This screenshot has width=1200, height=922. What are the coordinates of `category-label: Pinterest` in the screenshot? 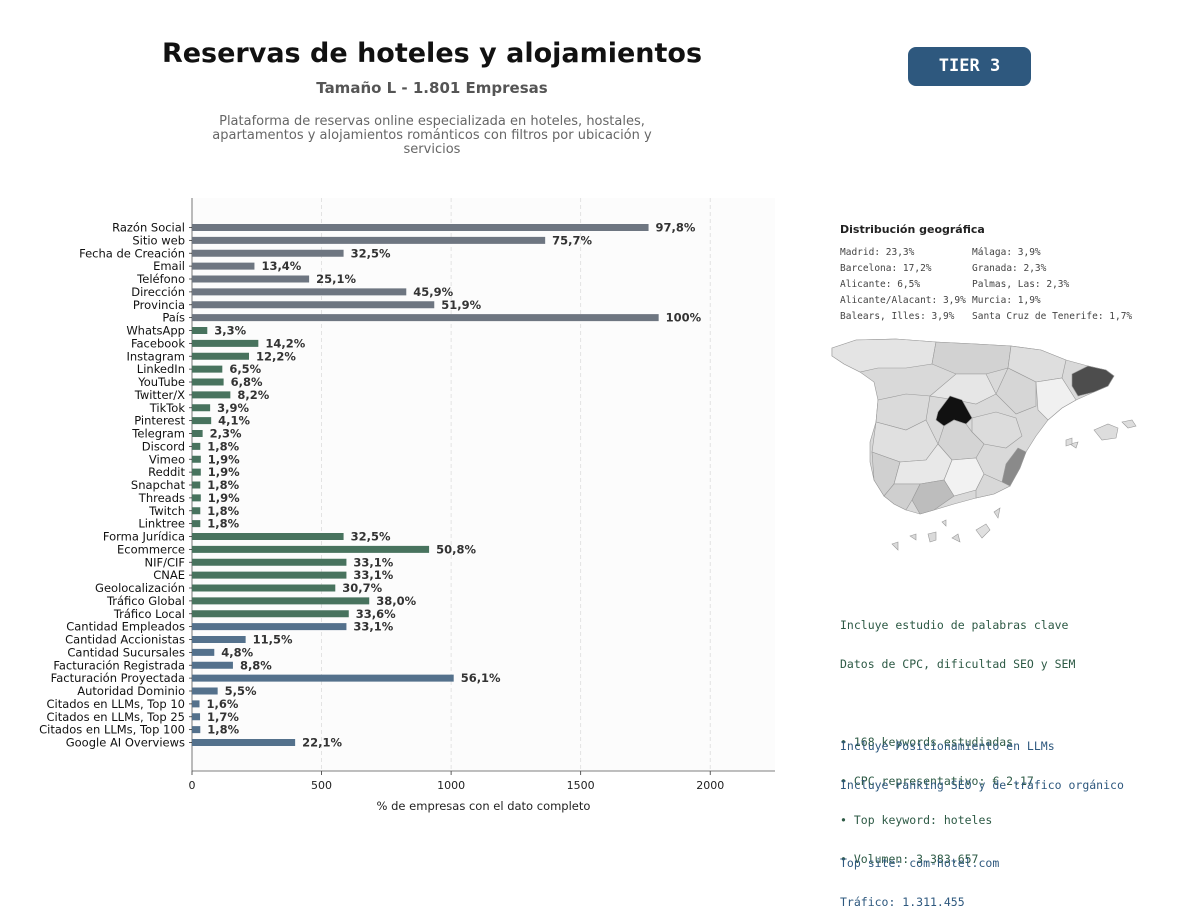 It's located at (159, 421).